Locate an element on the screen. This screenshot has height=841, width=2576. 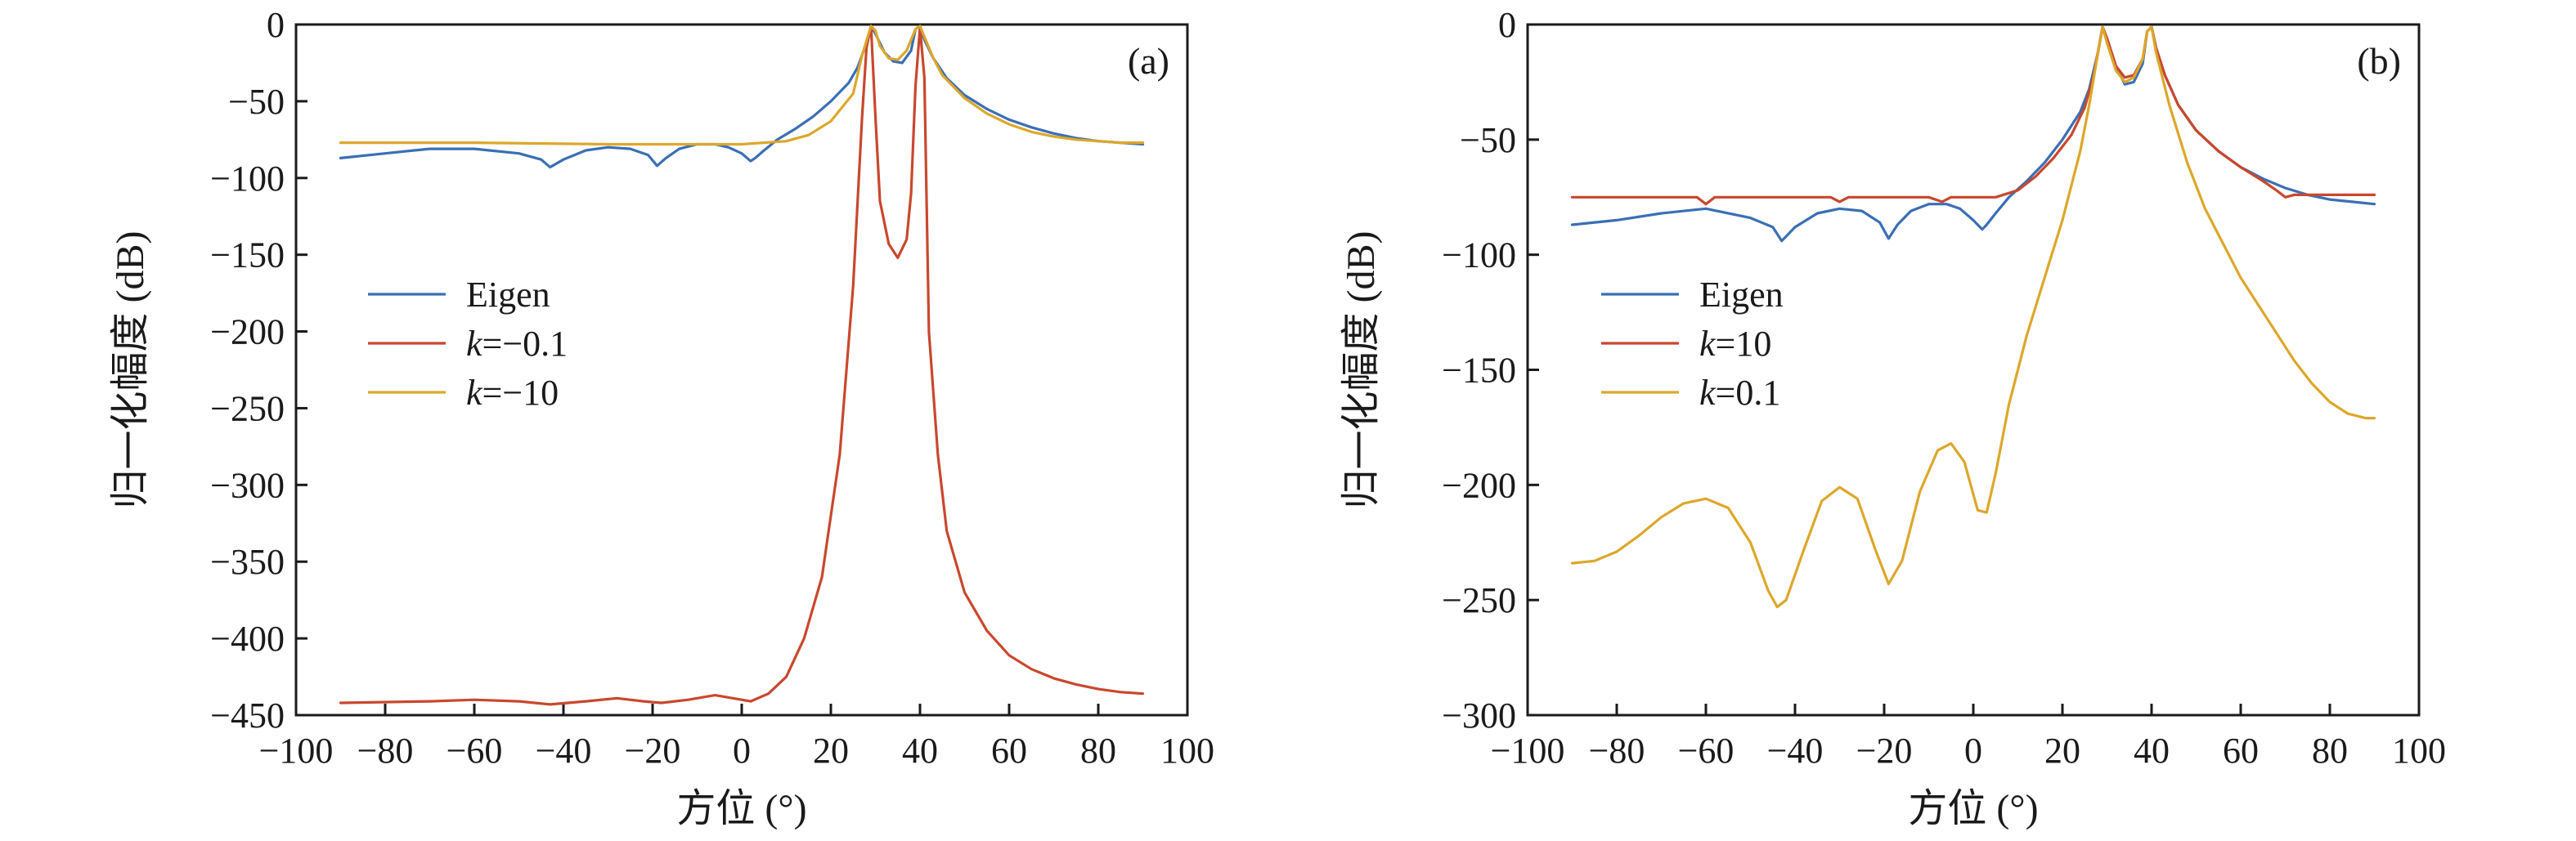
legend-label-text: =−0.1 is located at coordinates (525, 344).